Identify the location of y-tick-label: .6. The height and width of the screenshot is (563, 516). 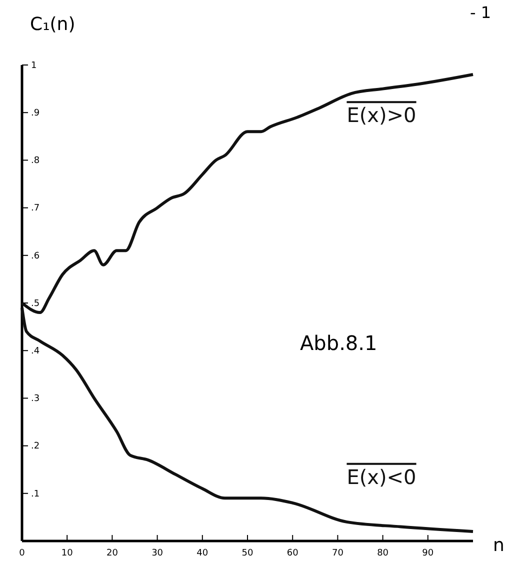
(35, 256).